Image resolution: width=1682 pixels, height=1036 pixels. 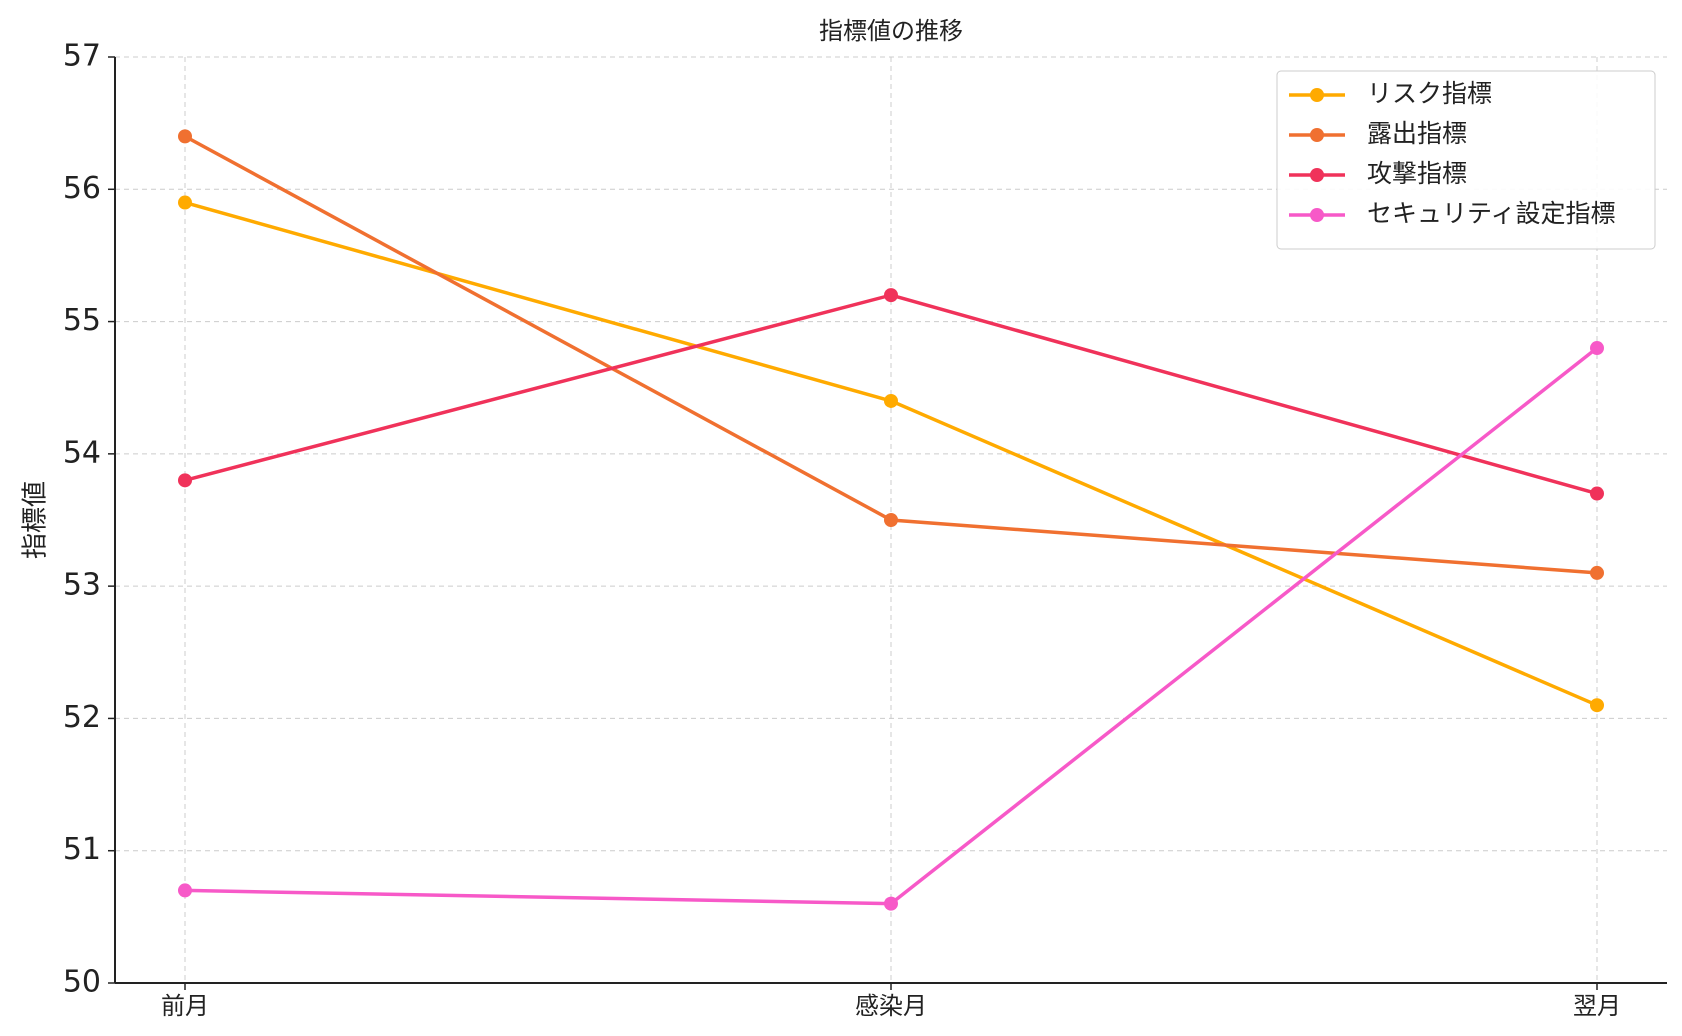 What do you see at coordinates (1417, 133) in the screenshot?
I see `legend-label: 露出指標` at bounding box center [1417, 133].